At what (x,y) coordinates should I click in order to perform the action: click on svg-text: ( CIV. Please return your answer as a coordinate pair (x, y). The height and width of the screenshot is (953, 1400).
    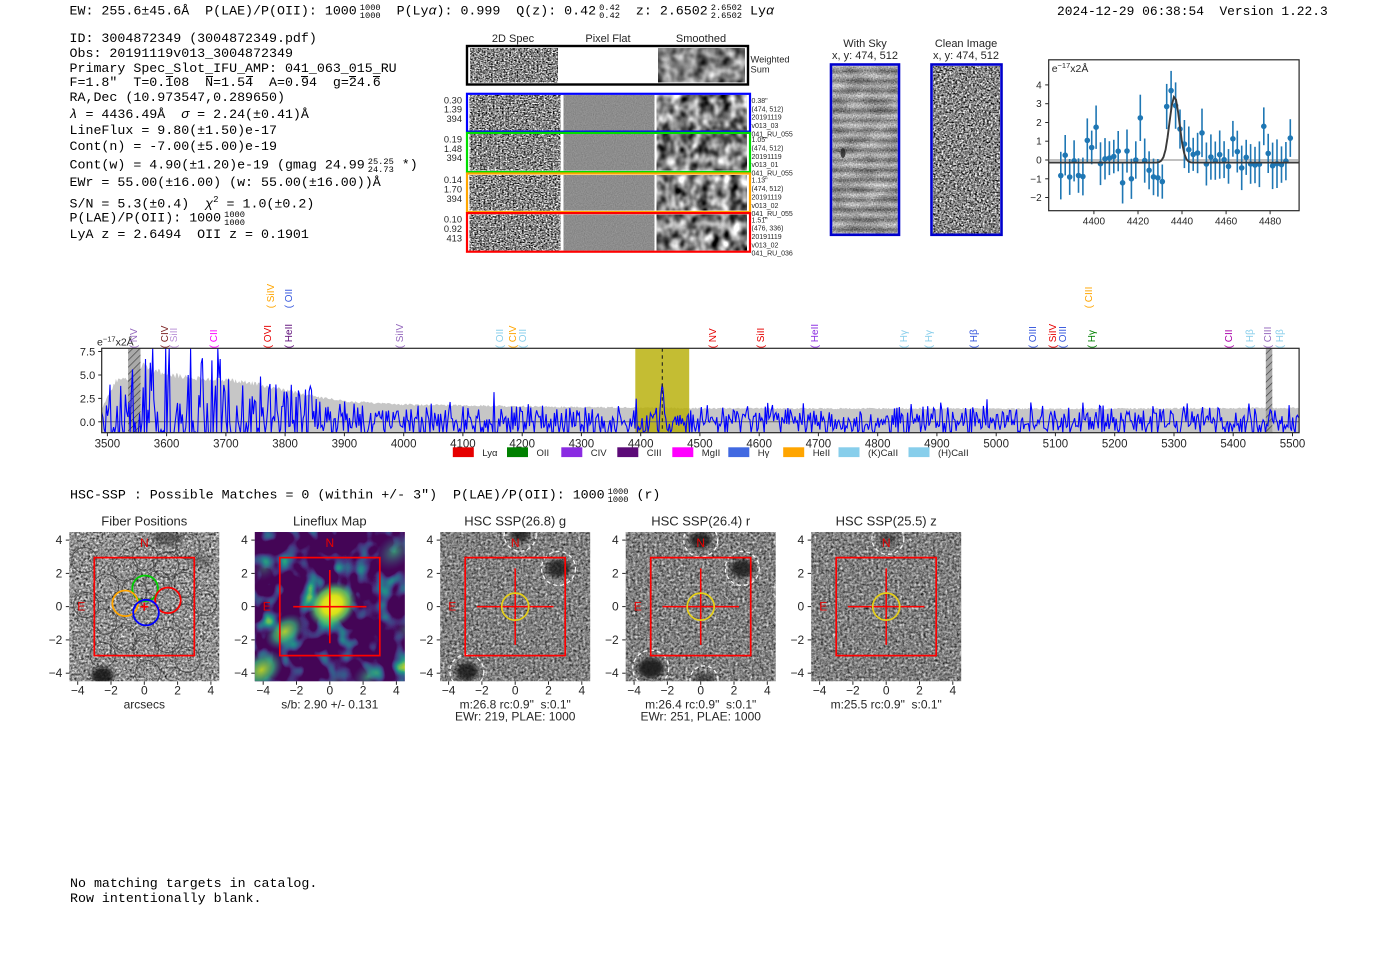
    Looking at the image, I should click on (165, 336).